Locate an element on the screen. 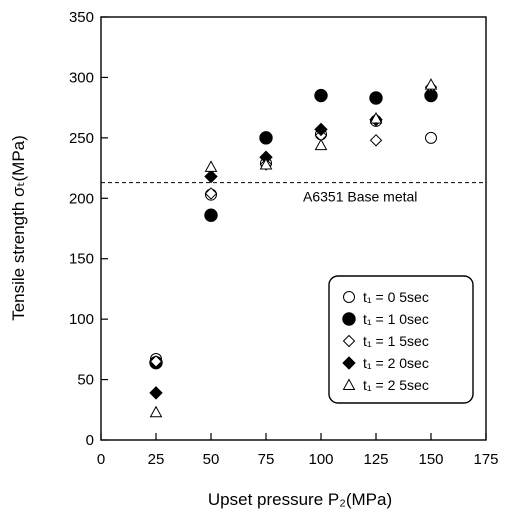 Image resolution: width=515 pixels, height=524 pixels. reference-line-label: A6351 Base metal is located at coordinates (360, 197).